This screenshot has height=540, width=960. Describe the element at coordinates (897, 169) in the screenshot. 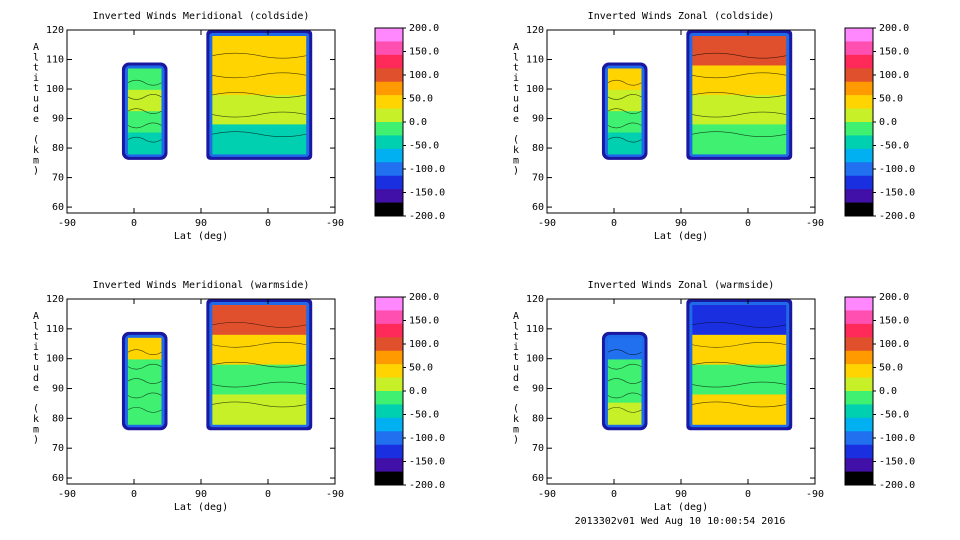

I see `colorbar-label: -100.0` at that location.